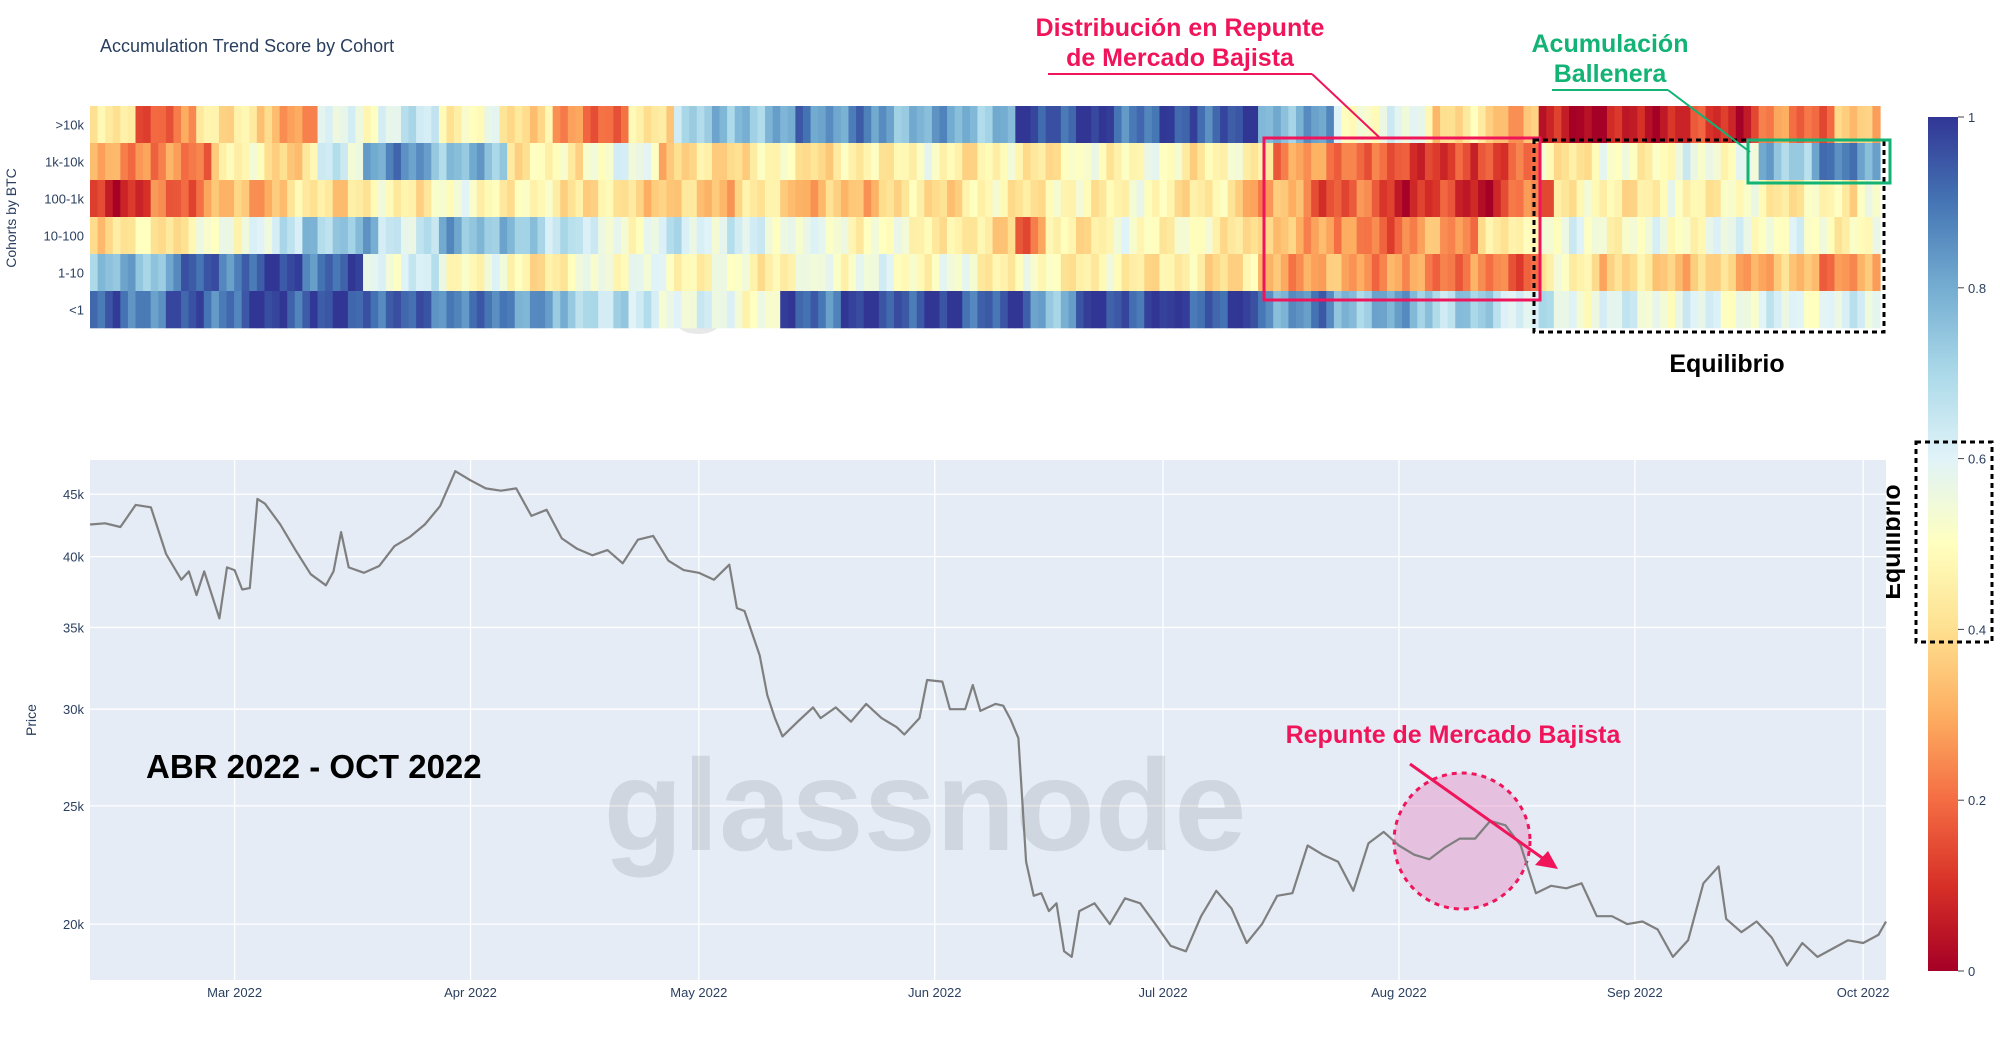  What do you see at coordinates (1977, 800) in the screenshot?
I see `colorbar-tick-label: 0.2` at bounding box center [1977, 800].